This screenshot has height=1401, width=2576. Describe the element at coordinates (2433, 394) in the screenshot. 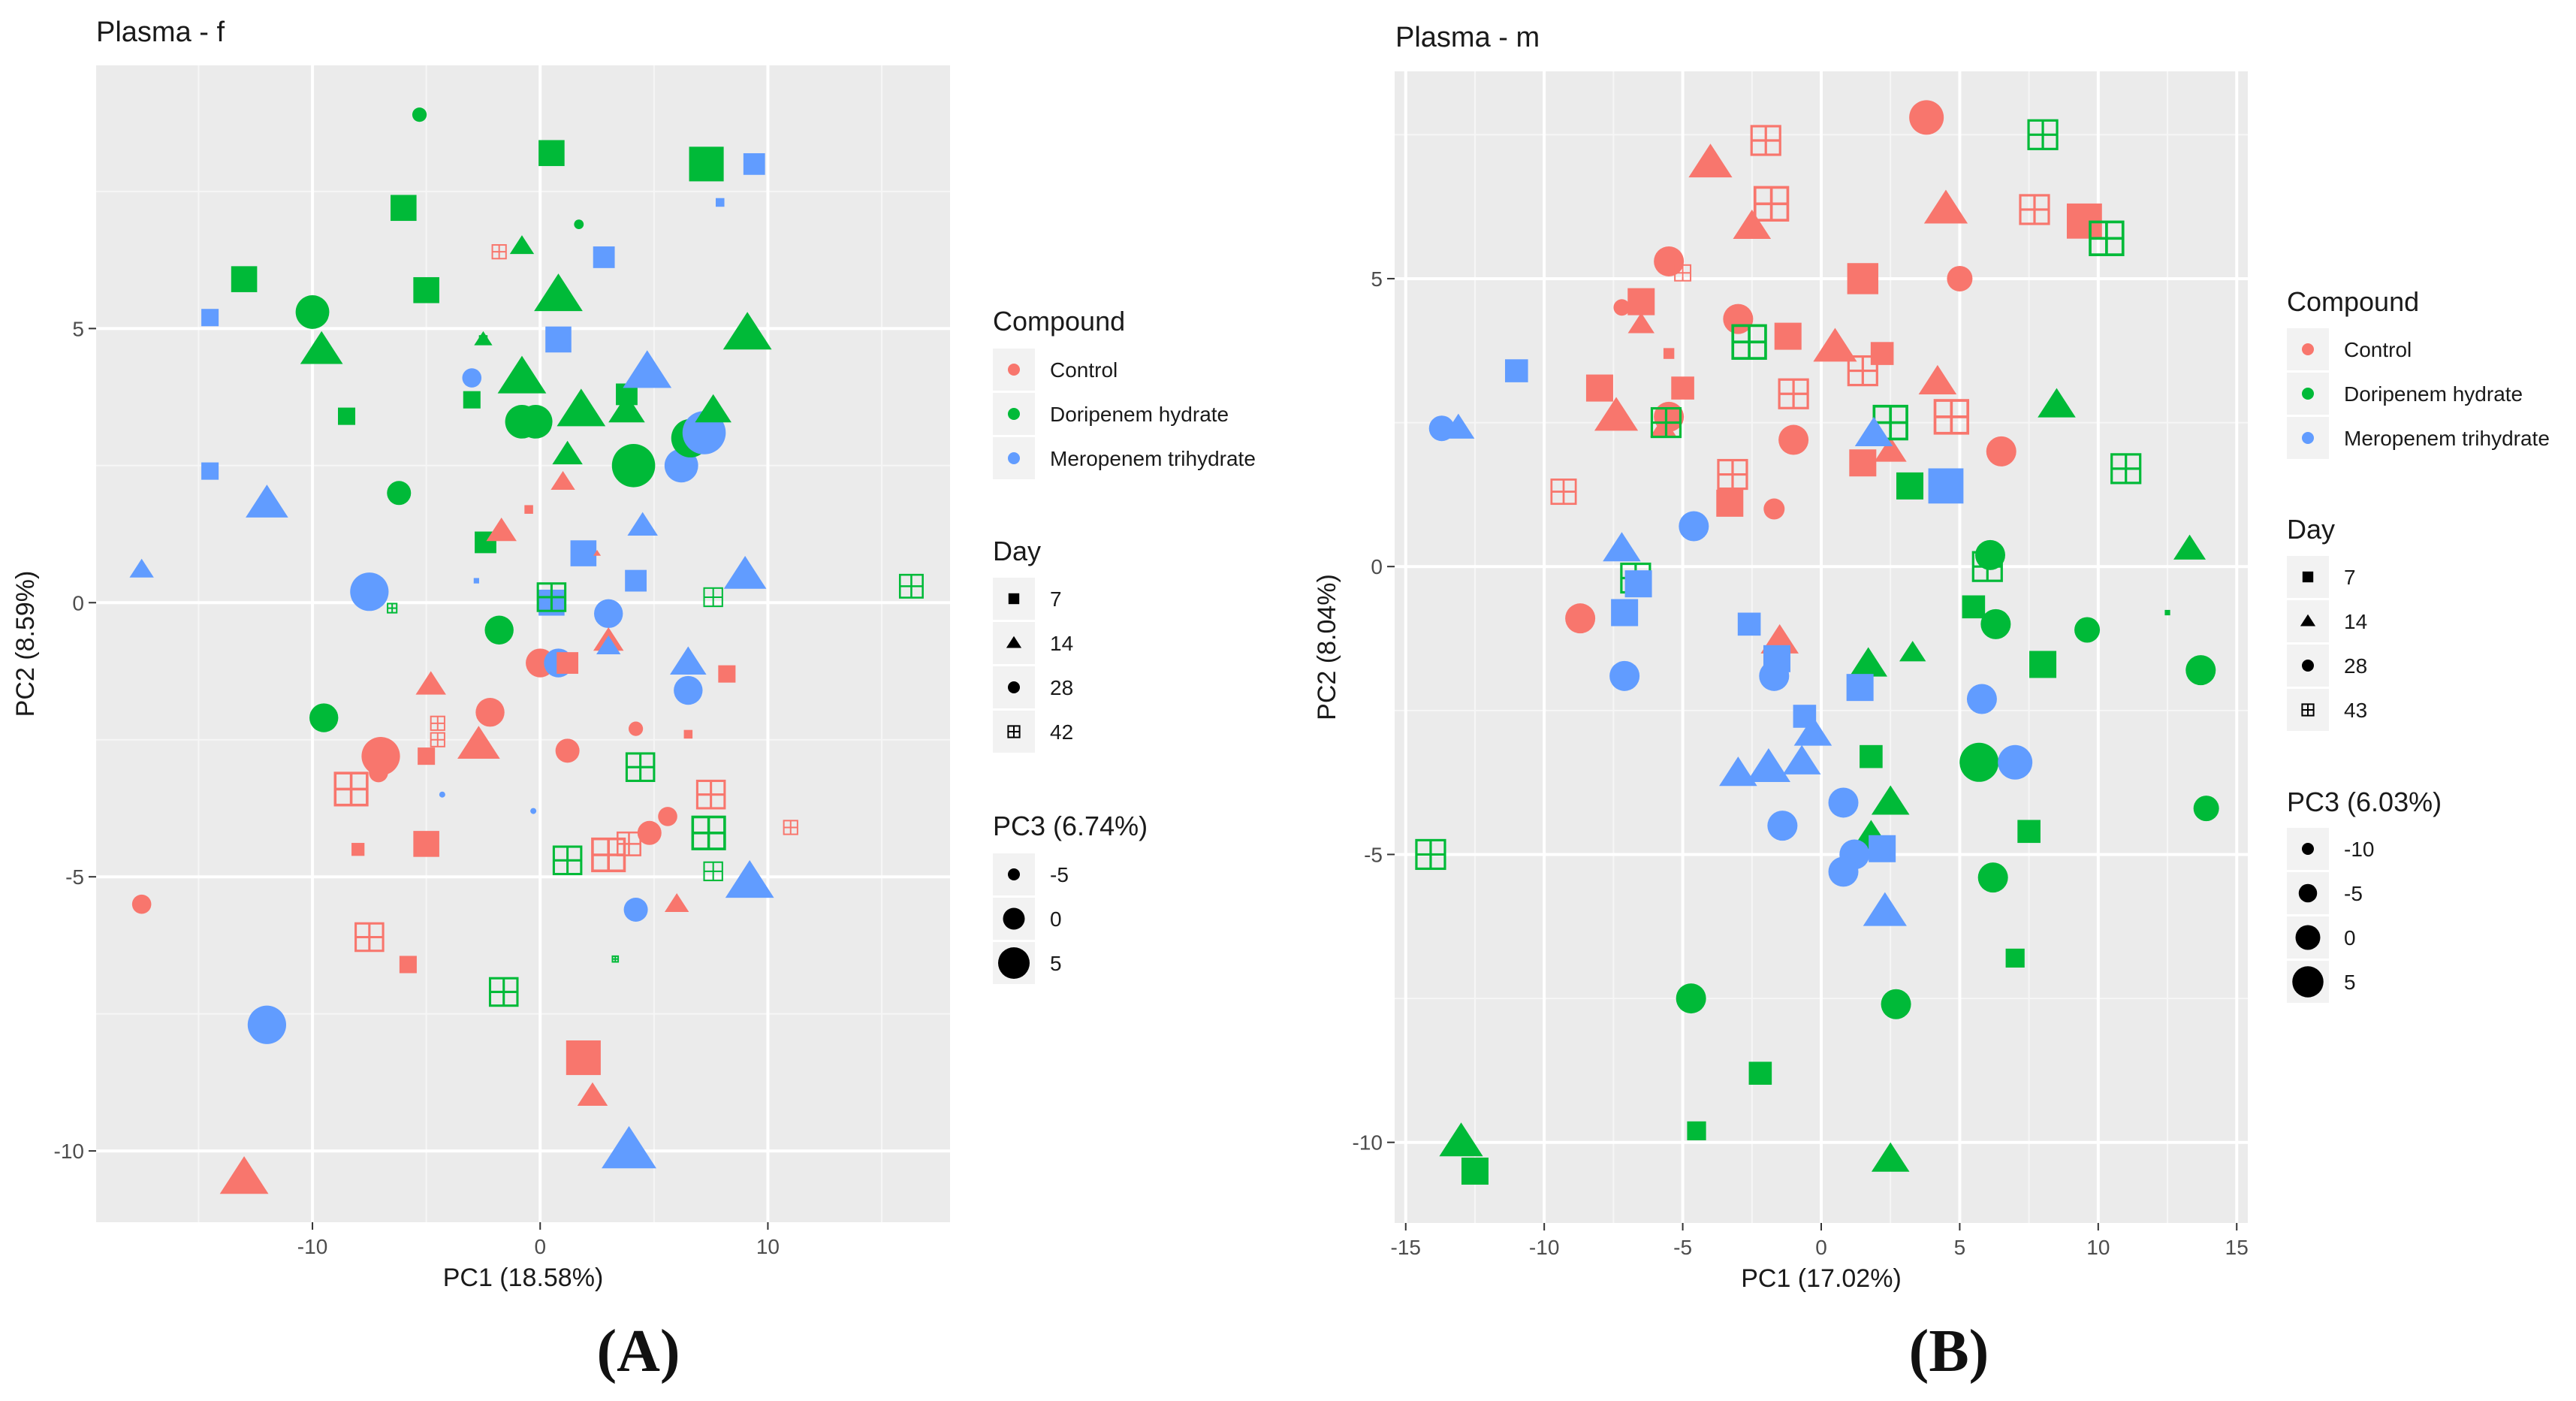

I see `legend-compound-label: Doripenem hydrate` at that location.